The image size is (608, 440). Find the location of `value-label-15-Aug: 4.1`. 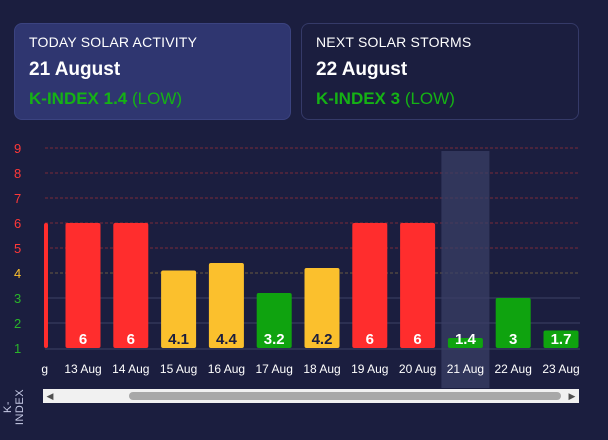

value-label-15-Aug: 4.1 is located at coordinates (178, 339).